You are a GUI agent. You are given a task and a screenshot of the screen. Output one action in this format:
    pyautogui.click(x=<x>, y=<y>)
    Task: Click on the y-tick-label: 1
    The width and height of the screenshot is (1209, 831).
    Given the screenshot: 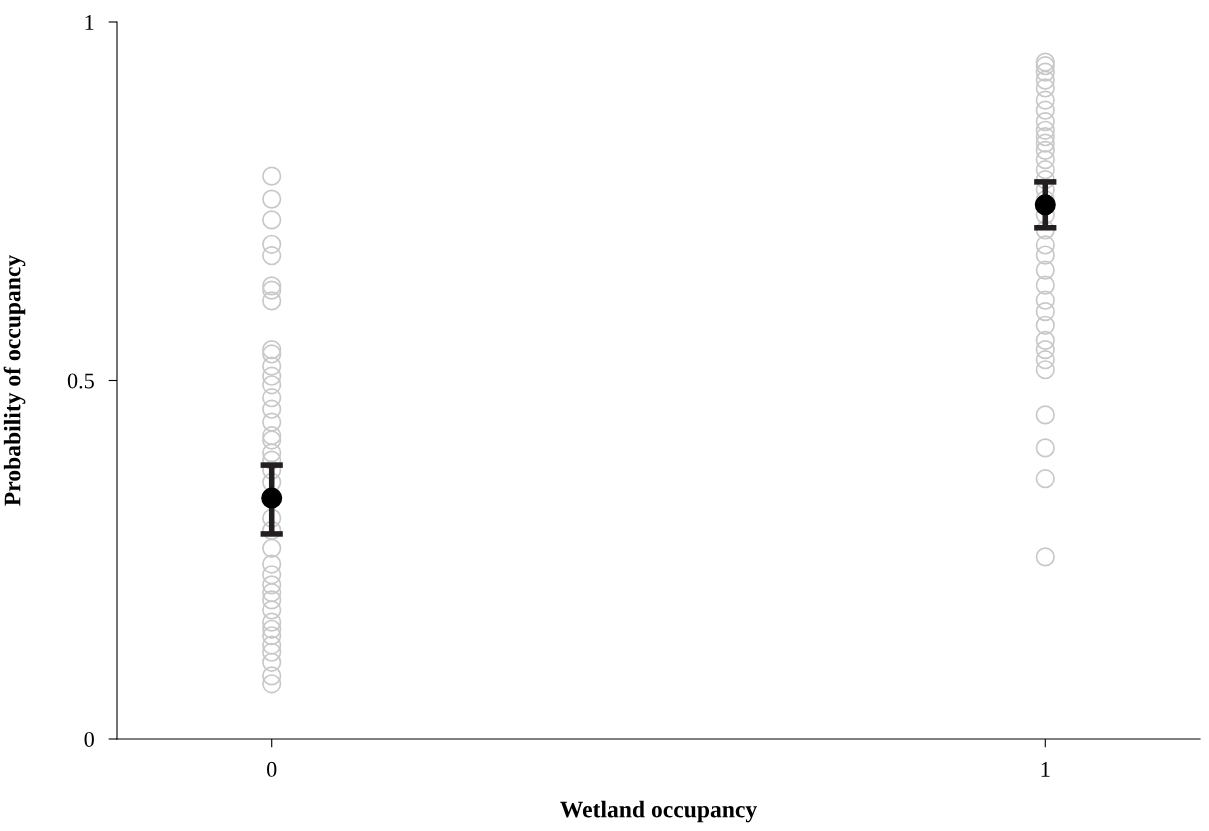 What is the action you would take?
    pyautogui.click(x=89, y=22)
    